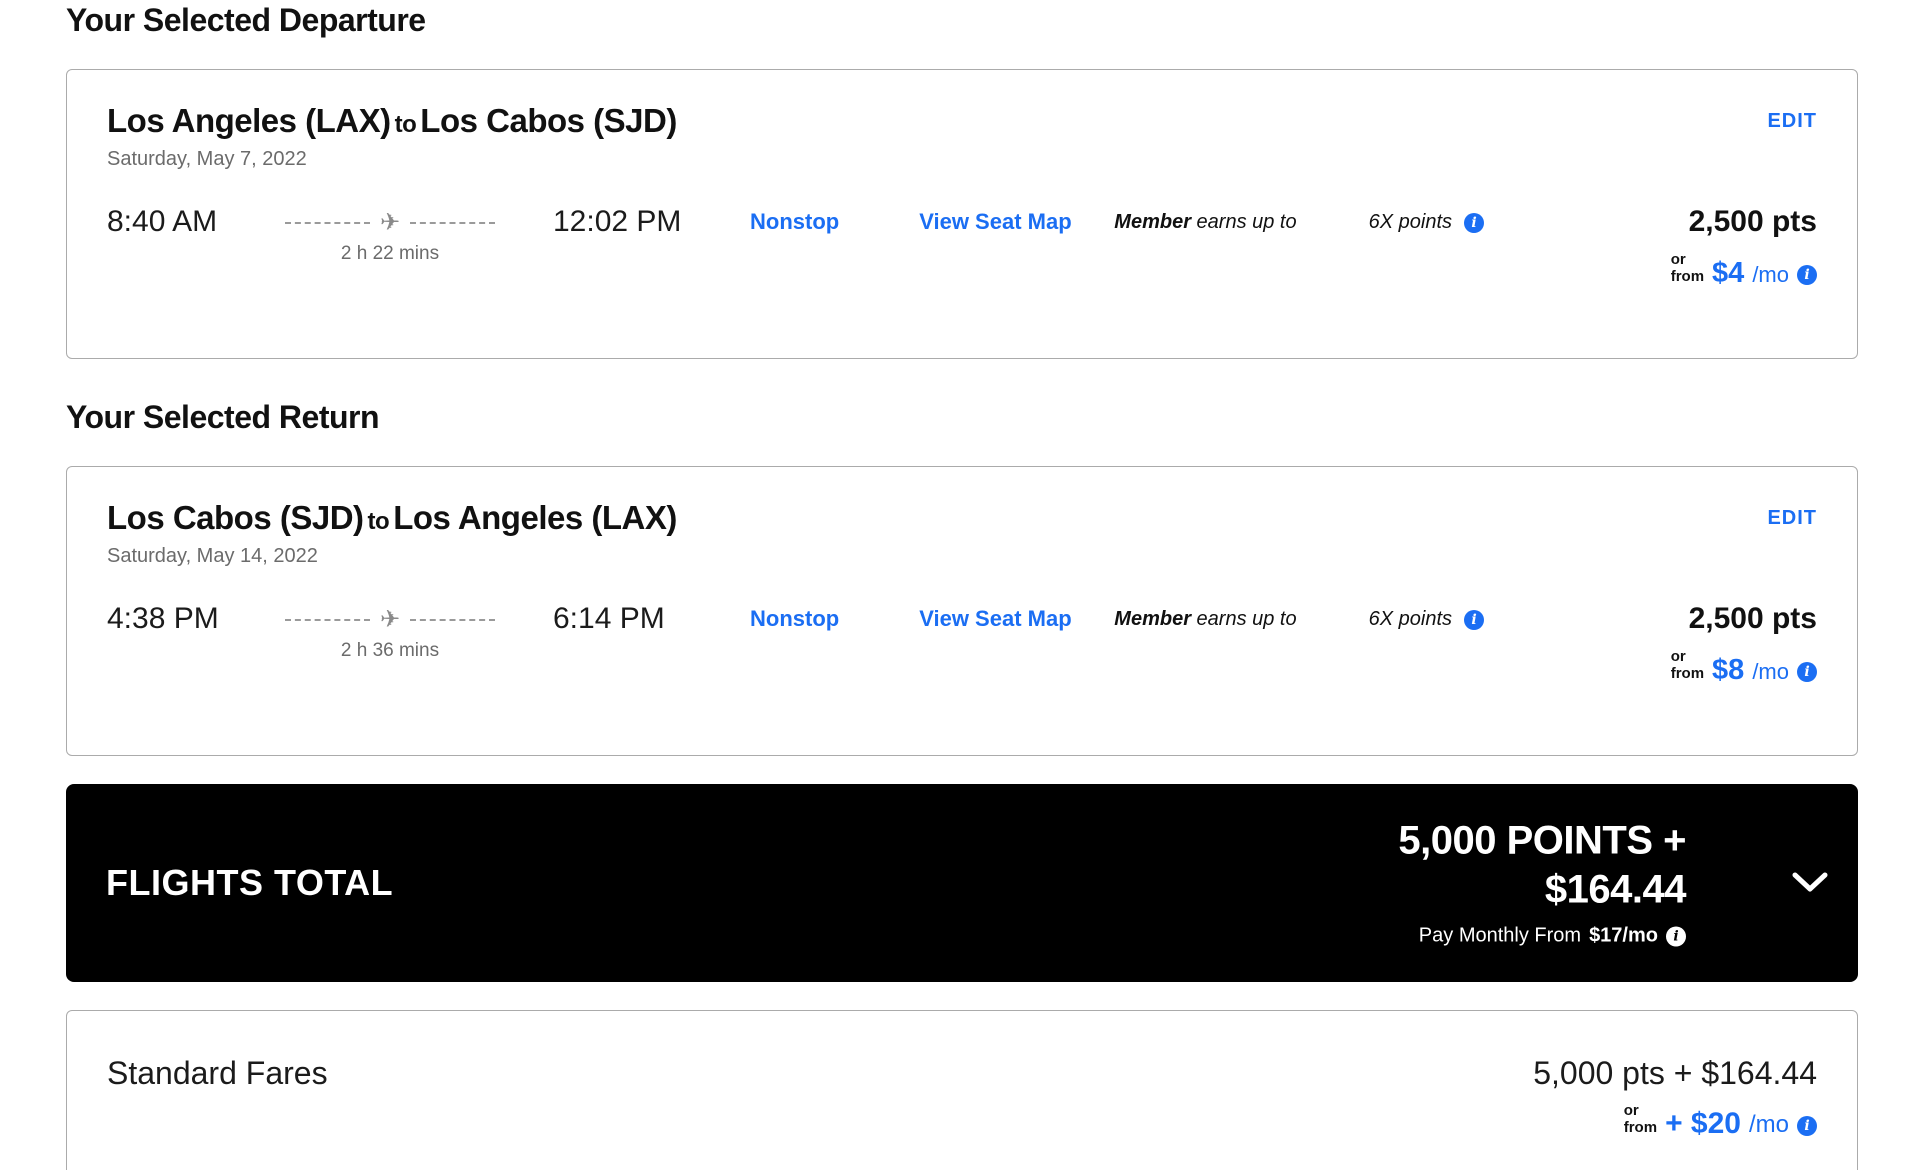 The height and width of the screenshot is (1170, 1920). Describe the element at coordinates (1676, 936) in the screenshot. I see `pay-monthly-info-icon: i` at that location.